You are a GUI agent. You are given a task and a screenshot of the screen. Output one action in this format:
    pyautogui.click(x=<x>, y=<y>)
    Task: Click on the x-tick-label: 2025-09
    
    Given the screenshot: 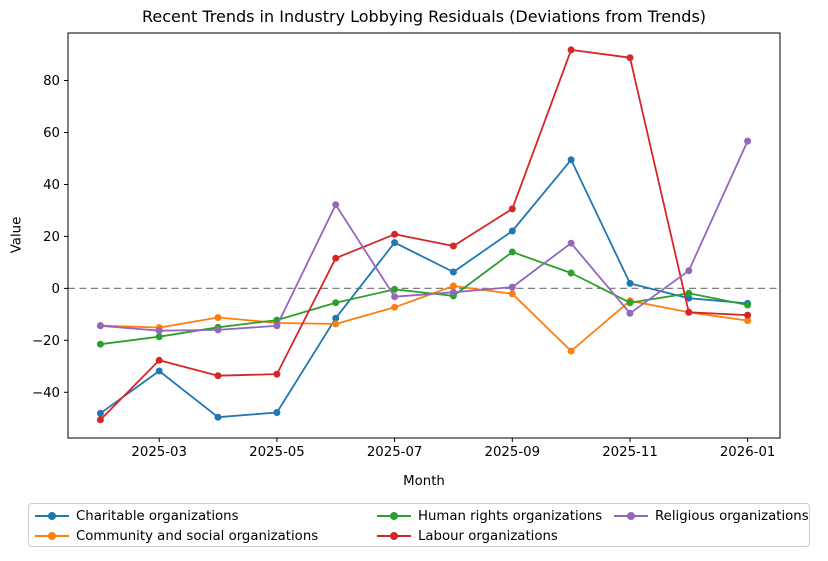 What is the action you would take?
    pyautogui.click(x=513, y=452)
    